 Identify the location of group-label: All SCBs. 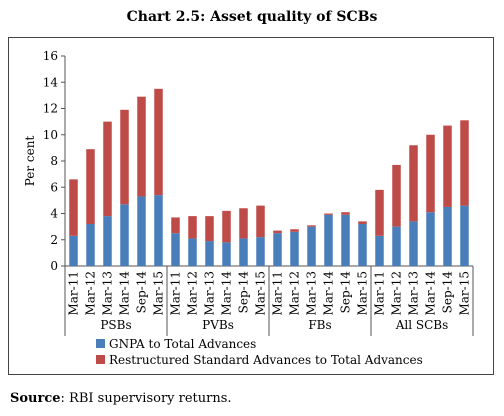
(422, 325).